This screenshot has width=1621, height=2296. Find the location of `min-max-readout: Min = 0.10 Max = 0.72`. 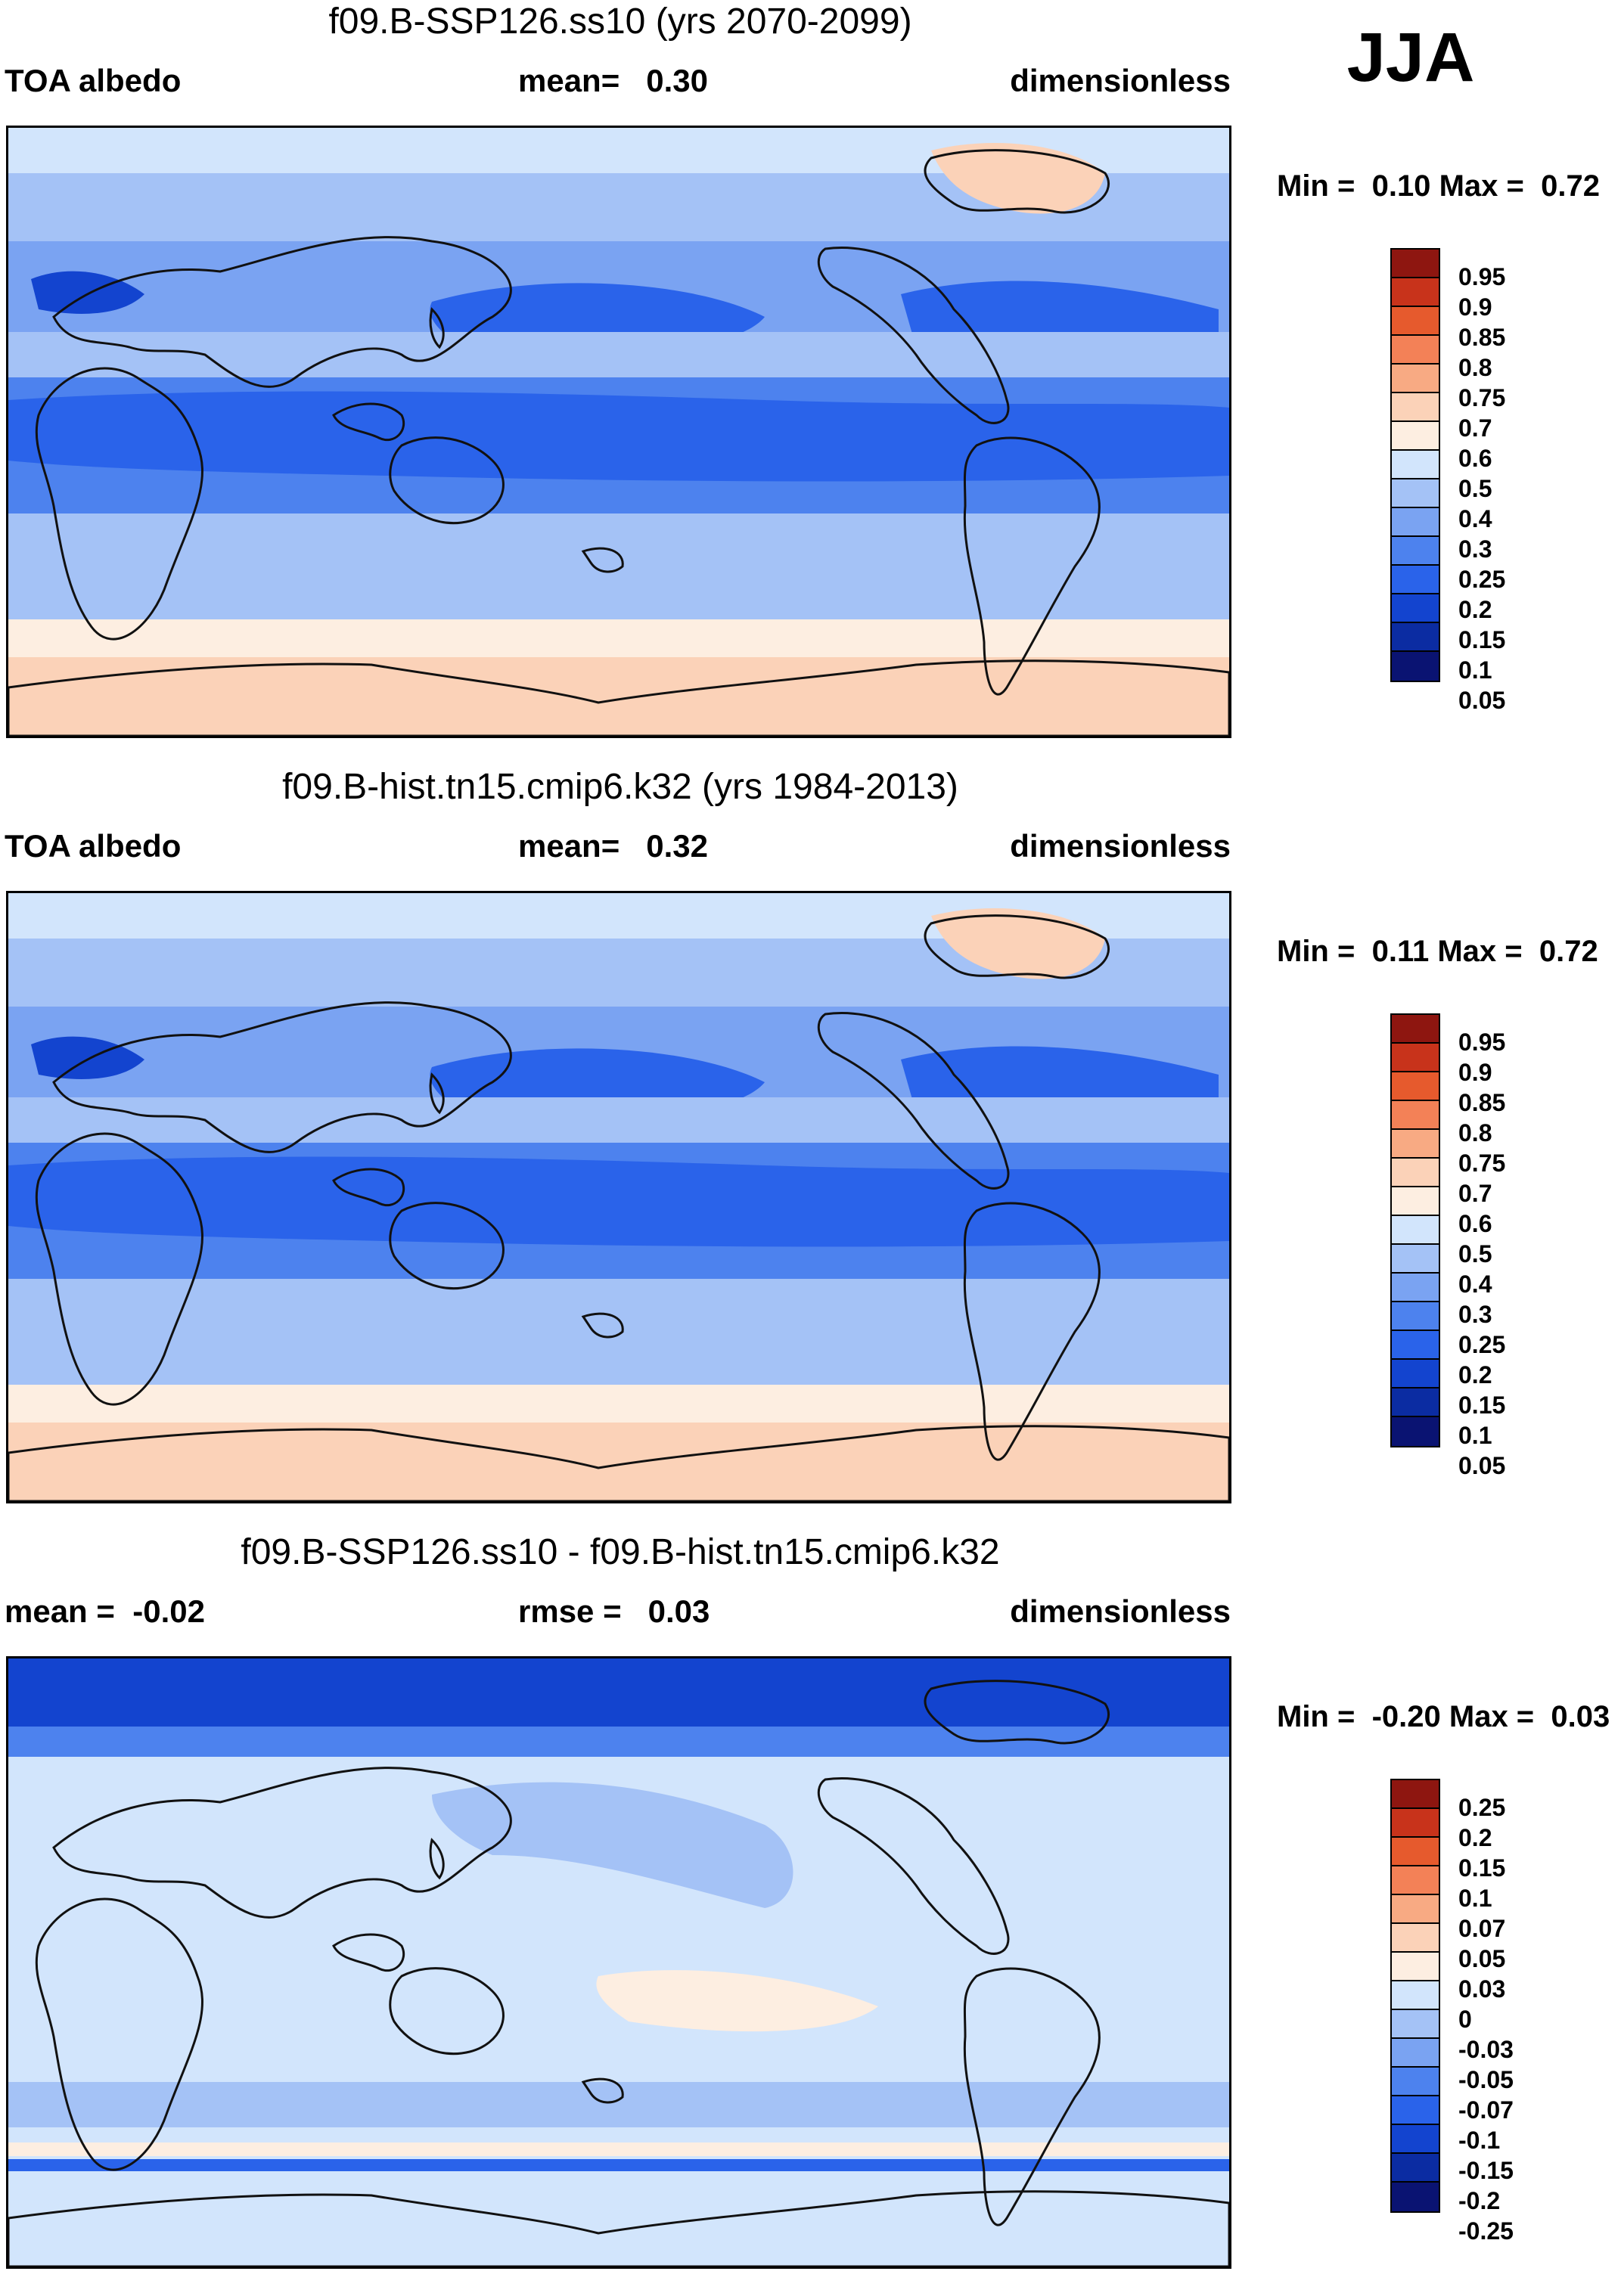

min-max-readout: Min = 0.10 Max = 0.72 is located at coordinates (1438, 186).